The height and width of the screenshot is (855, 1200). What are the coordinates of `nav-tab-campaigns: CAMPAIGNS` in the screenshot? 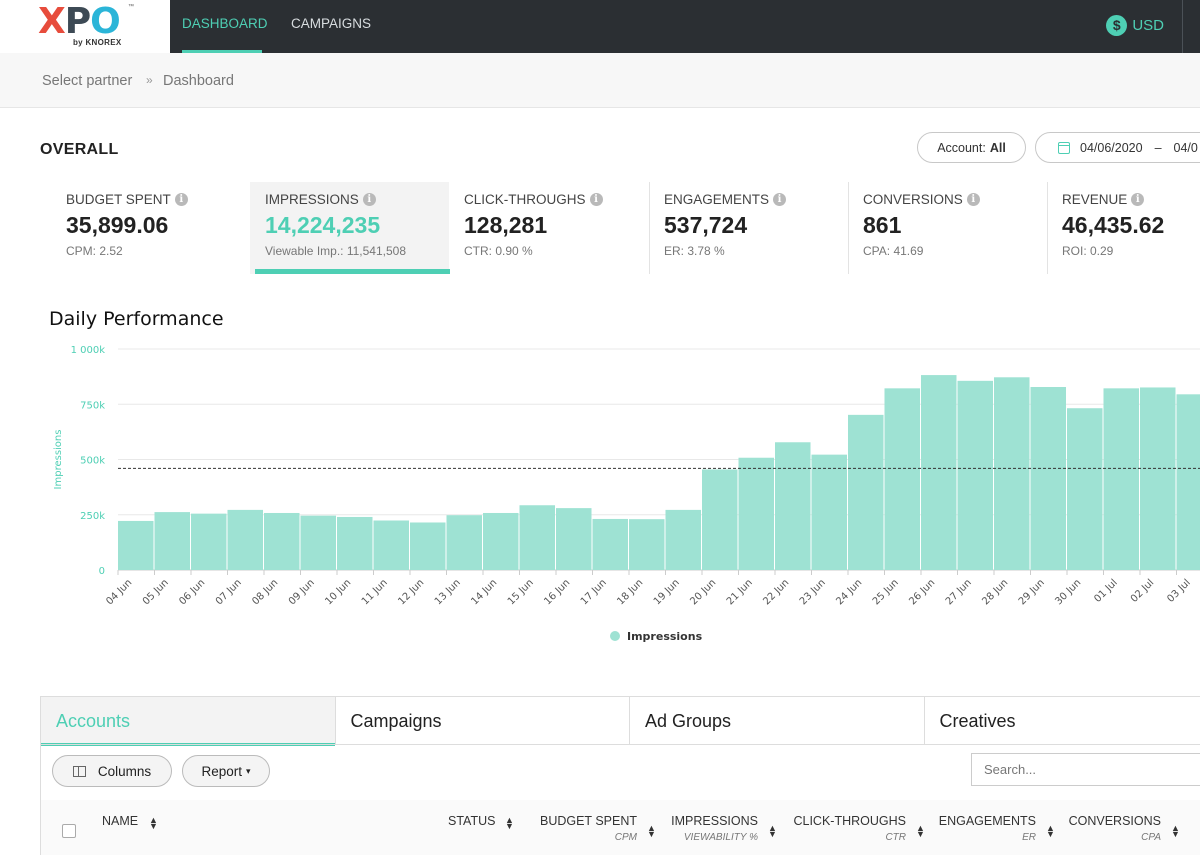 It's located at (331, 23).